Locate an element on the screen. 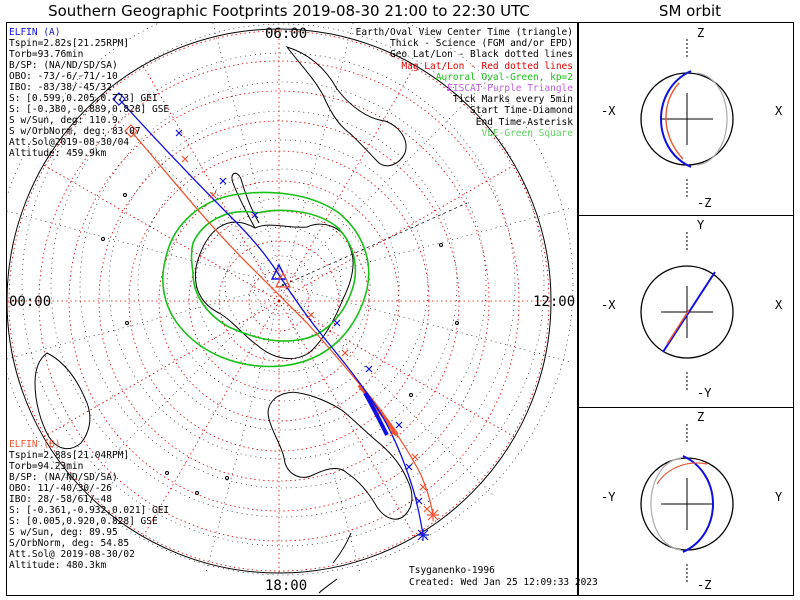 Image resolution: width=800 pixels, height=600 pixels. elfin-b-info-line: Torb=94.23min is located at coordinates (46, 466).